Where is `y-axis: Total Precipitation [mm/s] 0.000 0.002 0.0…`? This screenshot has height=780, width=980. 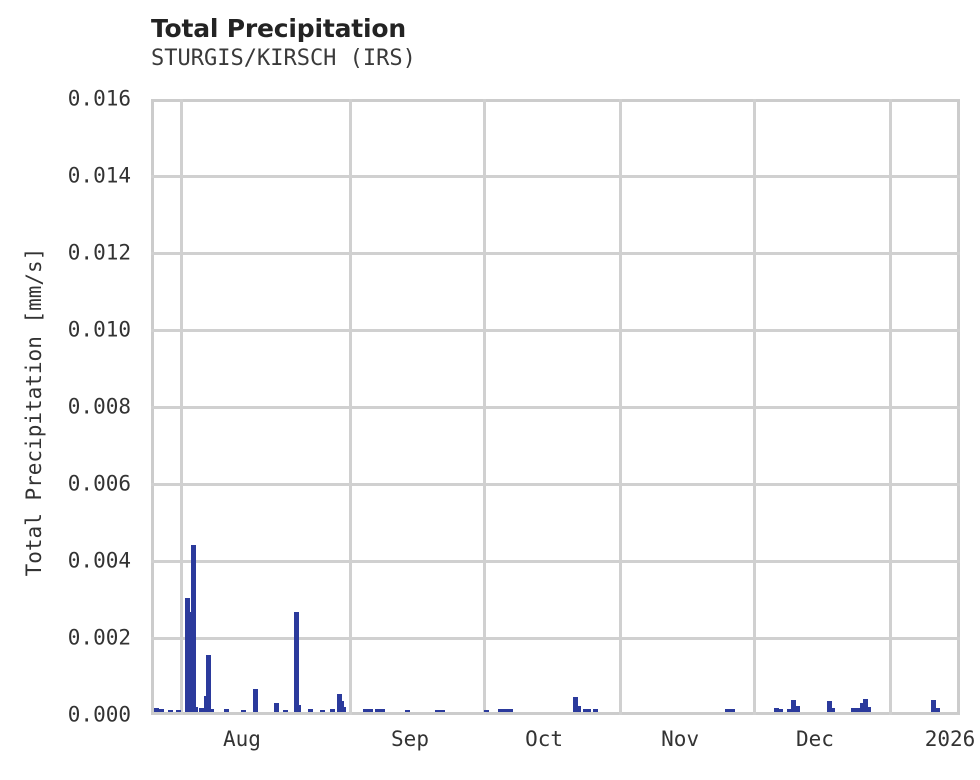 y-axis: Total Precipitation [mm/s] 0.000 0.002 0.0… is located at coordinates (70, 390).